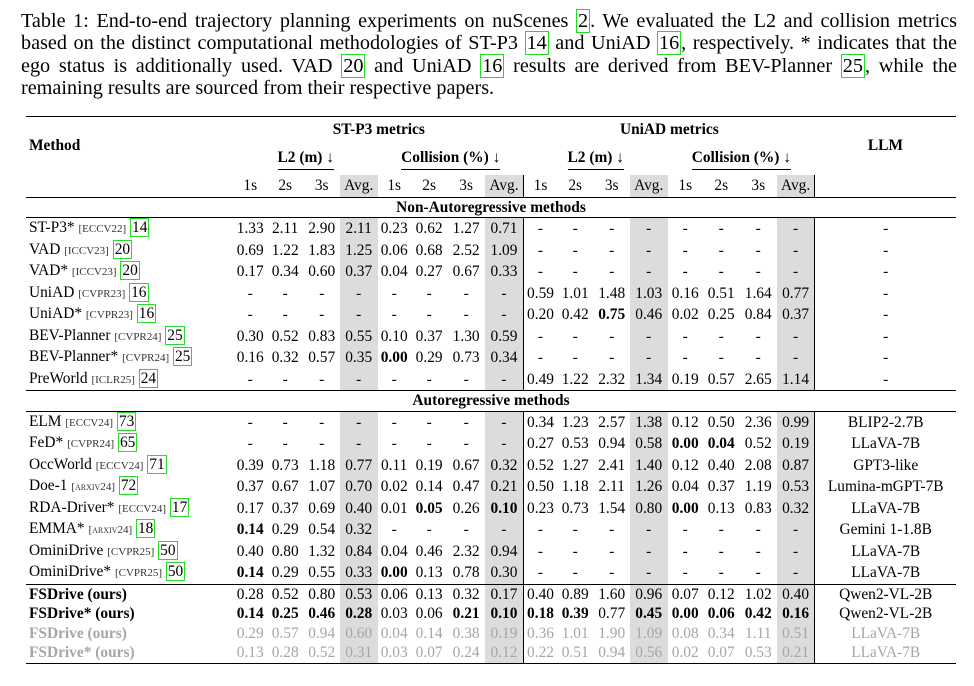 This screenshot has width=974, height=686. What do you see at coordinates (685, 613) in the screenshot?
I see `metric-cell: 0.00` at bounding box center [685, 613].